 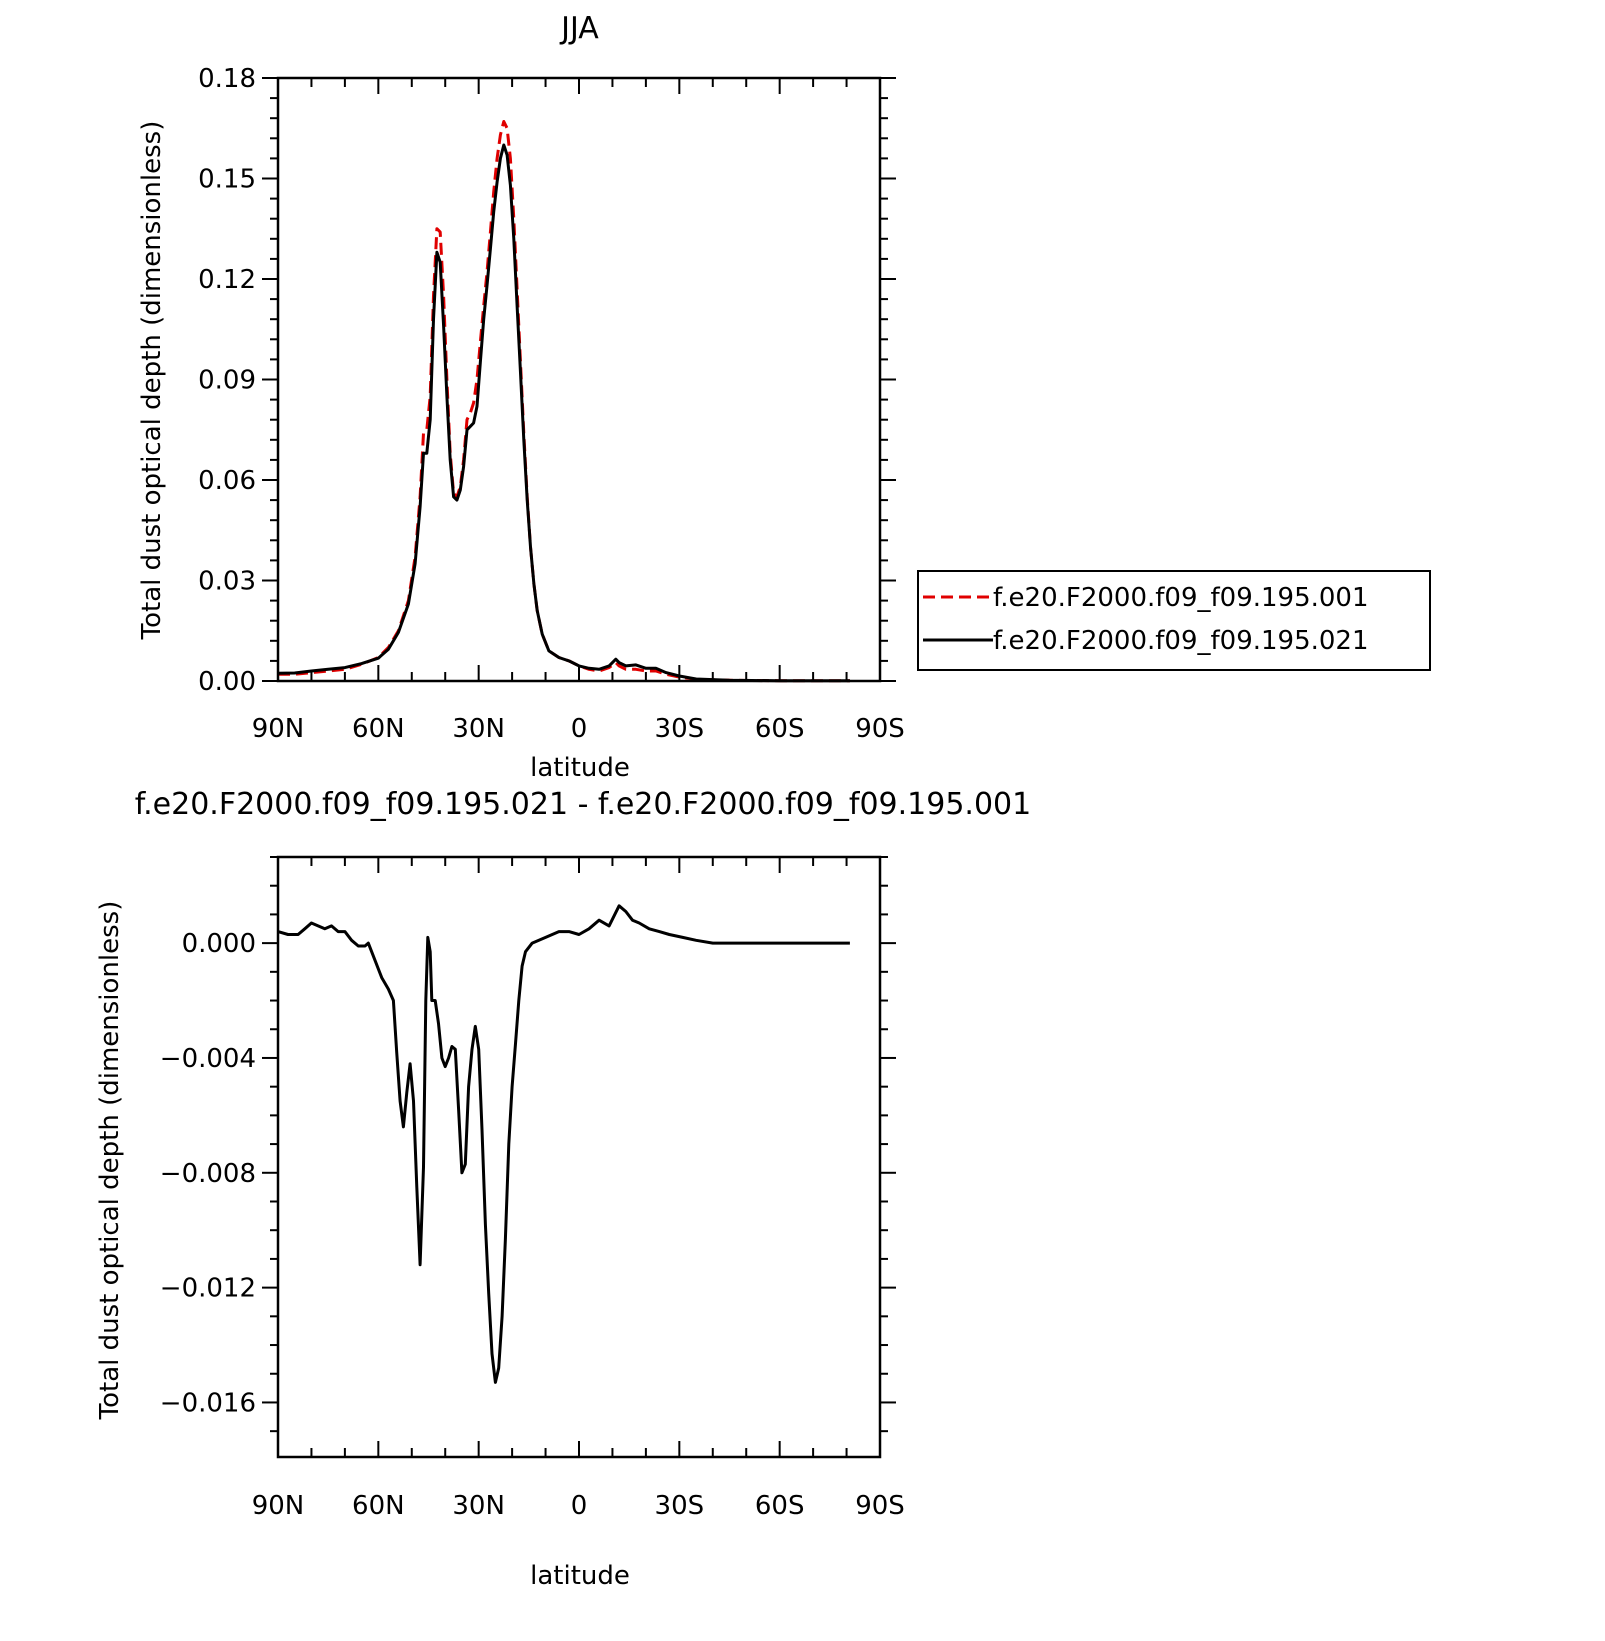 I want to click on bottom-x-tick-label: 0, so click(x=579, y=1506).